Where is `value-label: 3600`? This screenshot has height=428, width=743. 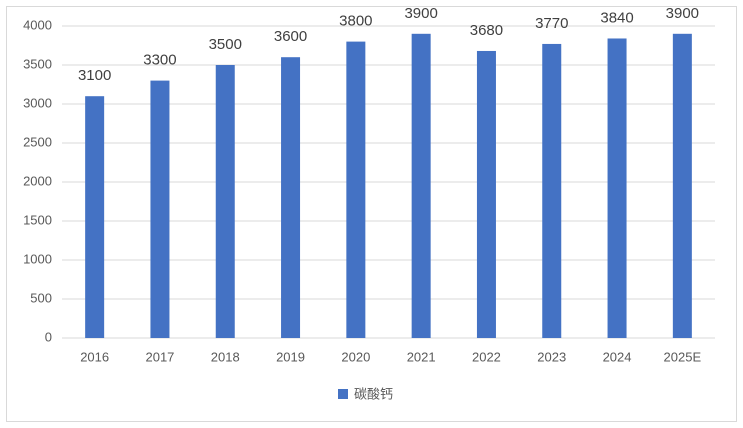
value-label: 3600 is located at coordinates (290, 36).